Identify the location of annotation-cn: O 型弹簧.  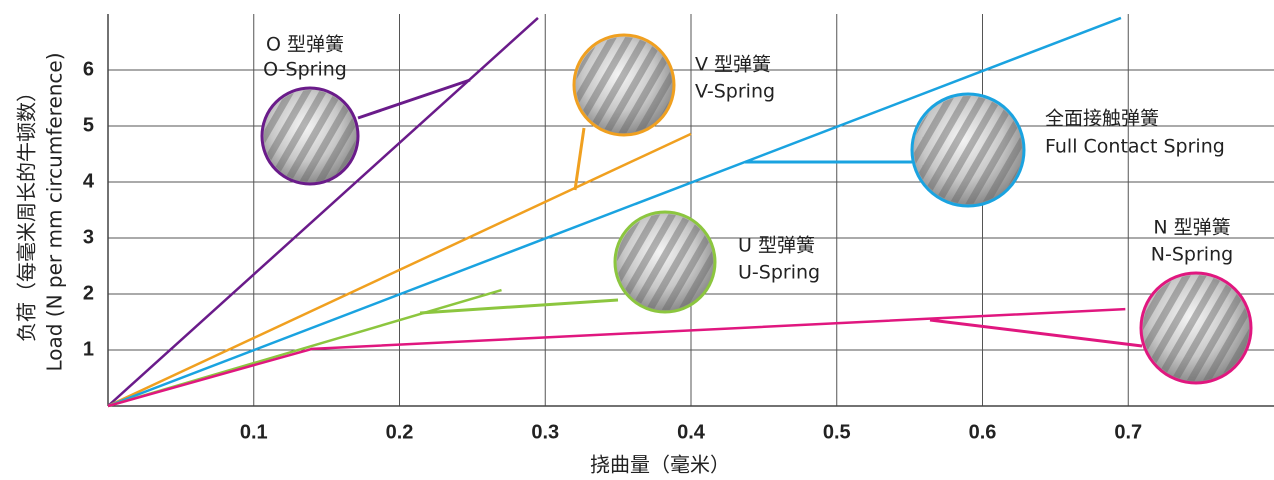
(305, 45).